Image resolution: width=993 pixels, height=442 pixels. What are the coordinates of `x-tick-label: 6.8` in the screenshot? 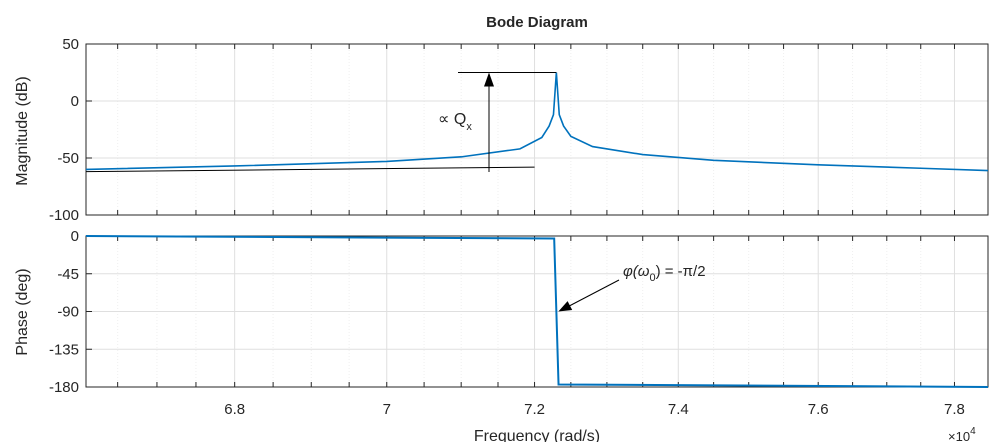 It's located at (234, 409).